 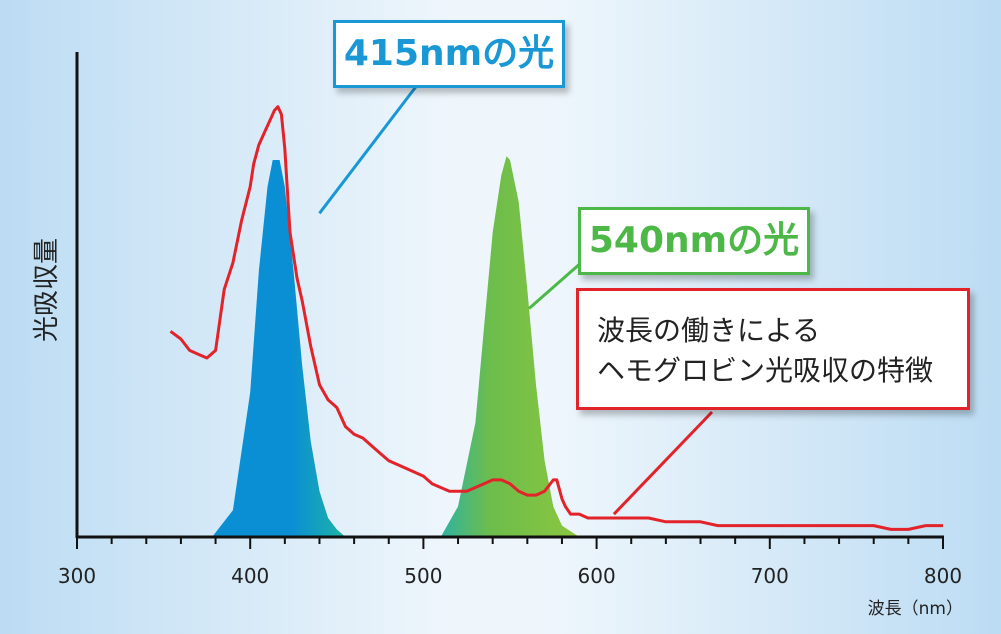 I want to click on feature-line-1: 波長の働きによる, so click(x=709, y=330).